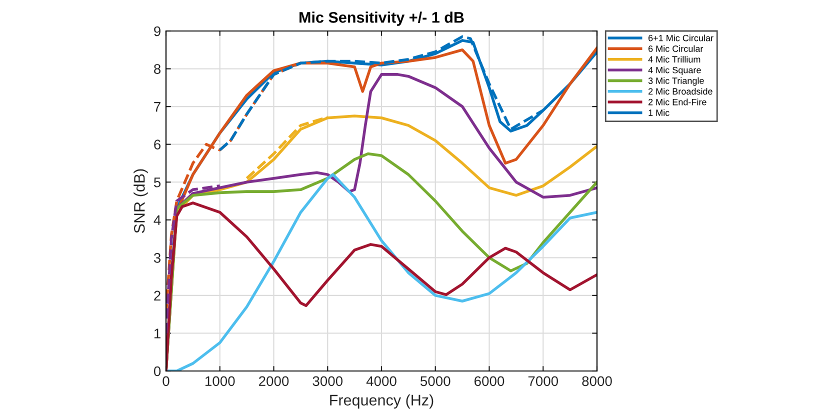  I want to click on x-axis-title: Frequency (Hz), so click(382, 401).